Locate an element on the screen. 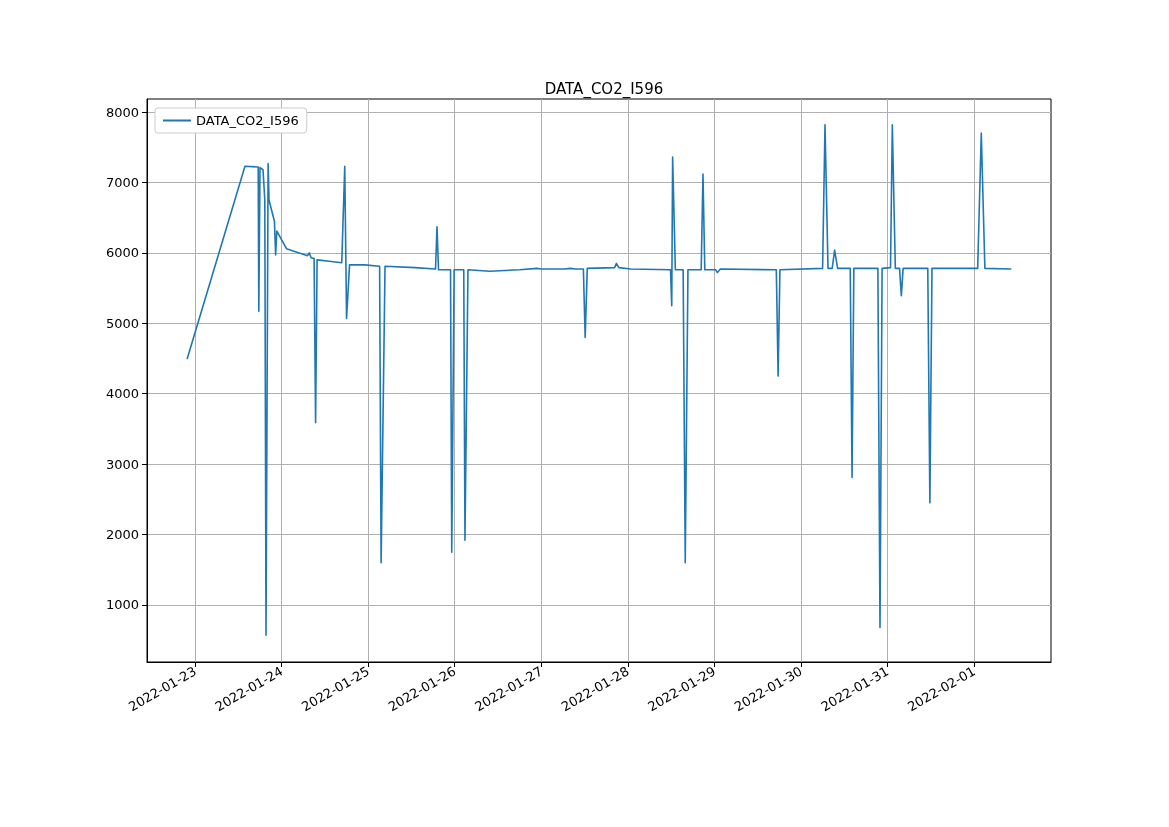  y-tick-label: 7000 is located at coordinates (122, 182).